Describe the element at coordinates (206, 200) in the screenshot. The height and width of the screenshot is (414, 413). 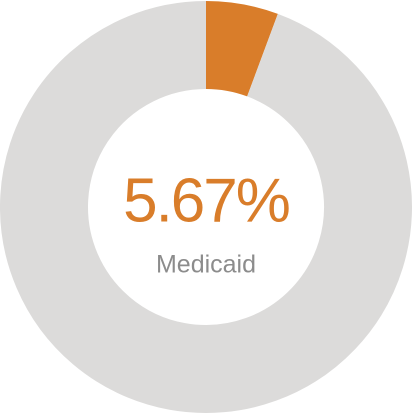
I see `center-value: 5.67%` at that location.